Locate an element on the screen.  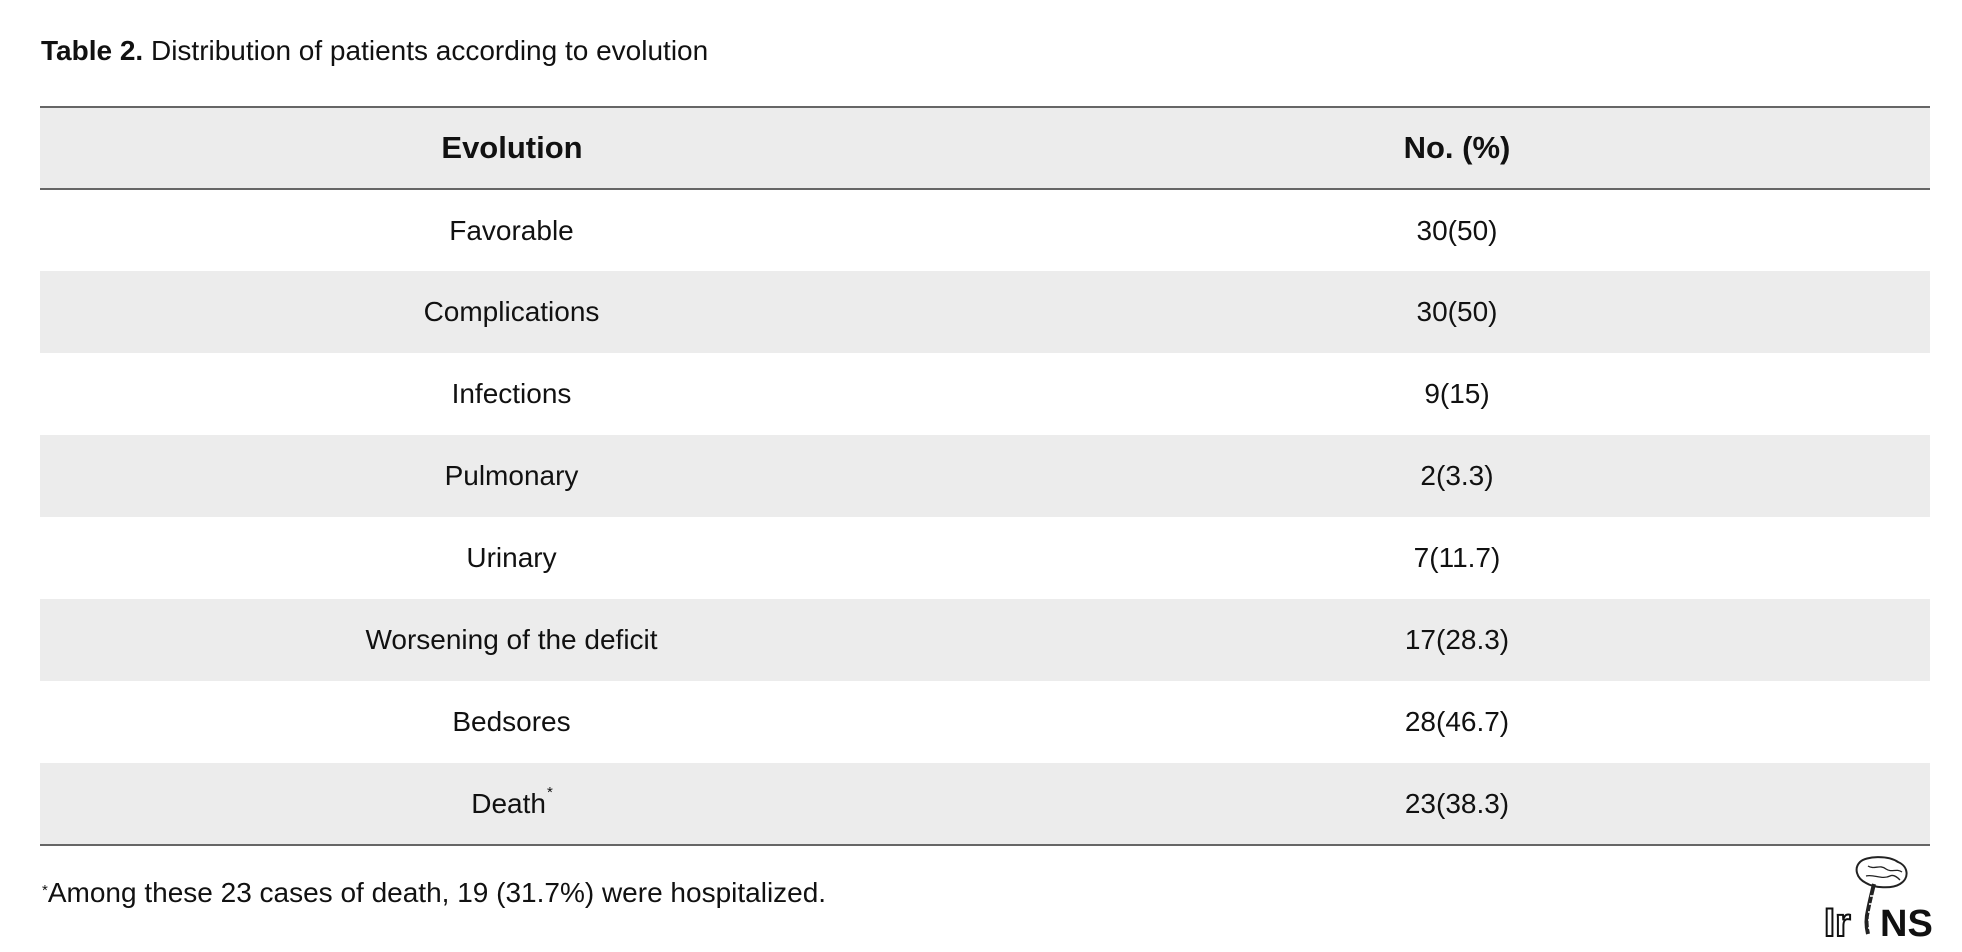
cell-evolution: Bedsores is located at coordinates (511, 721).